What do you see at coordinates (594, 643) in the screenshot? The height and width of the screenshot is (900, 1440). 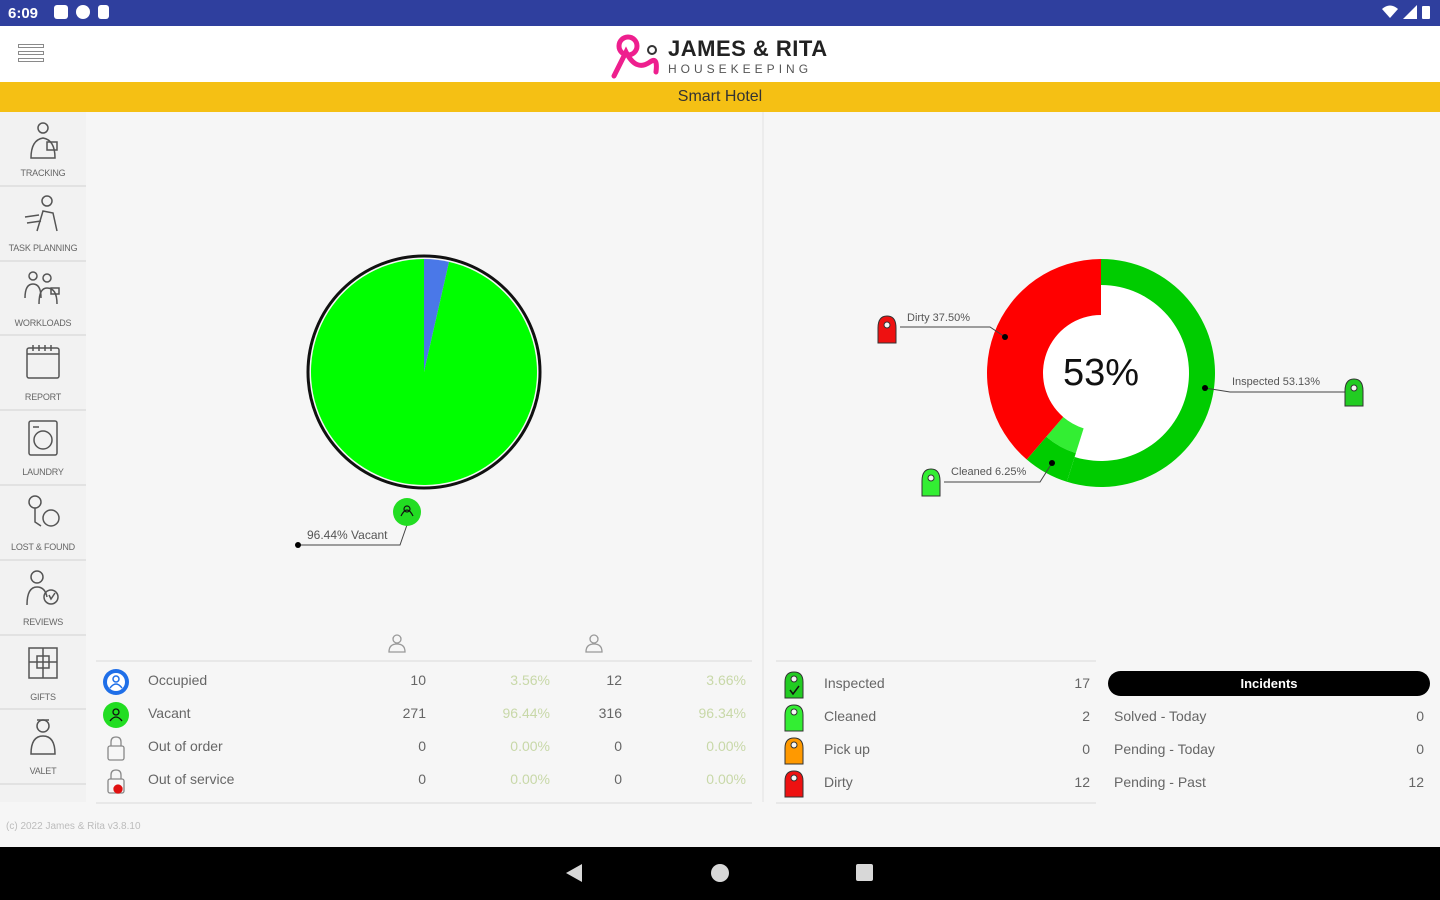 I see `column-occupancy-tomorrow-icon` at bounding box center [594, 643].